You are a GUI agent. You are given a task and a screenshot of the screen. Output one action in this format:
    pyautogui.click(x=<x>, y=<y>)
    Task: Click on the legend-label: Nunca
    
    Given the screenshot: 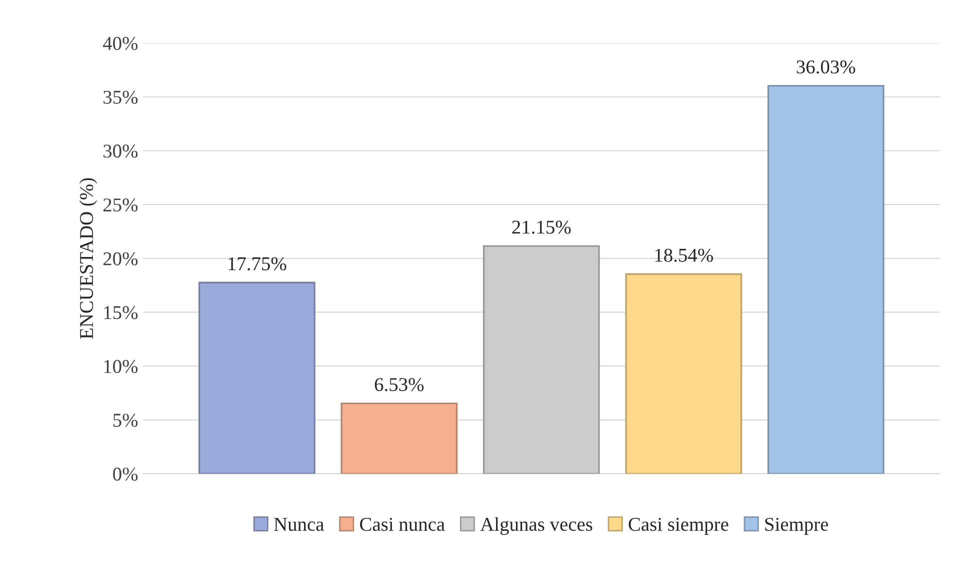 What is the action you would take?
    pyautogui.click(x=299, y=524)
    